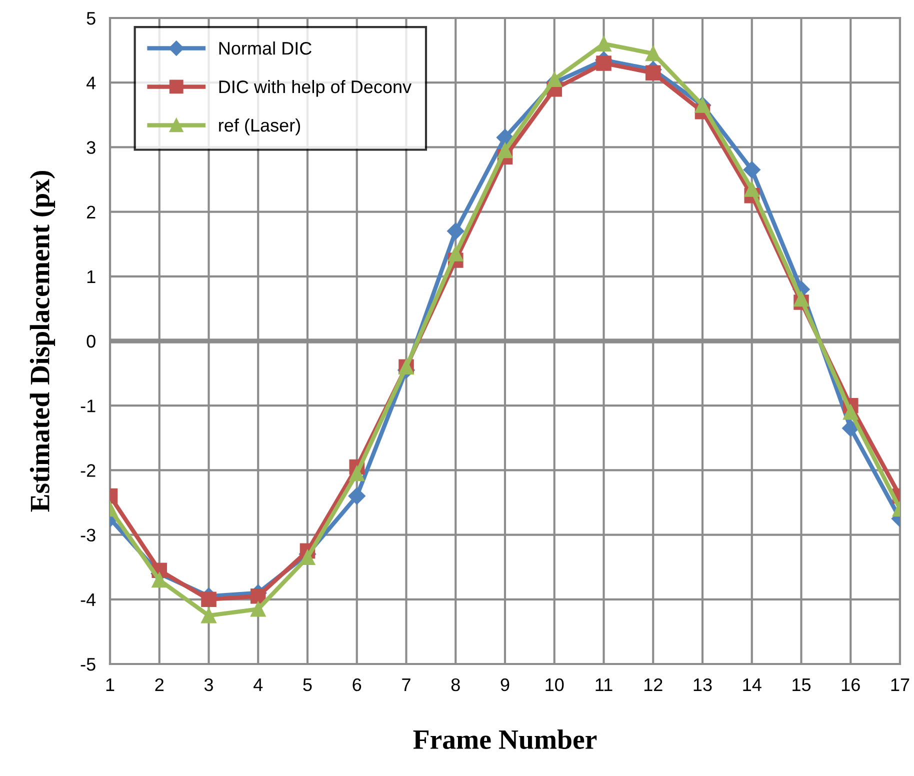 The height and width of the screenshot is (776, 914). I want to click on x-tick-label: 6, so click(357, 685).